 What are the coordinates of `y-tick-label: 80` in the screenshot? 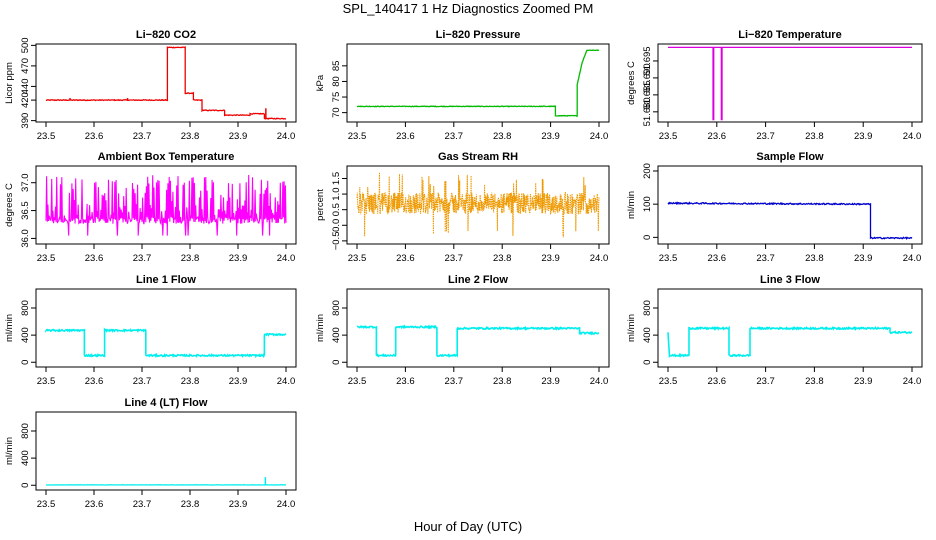 It's located at (336, 81).